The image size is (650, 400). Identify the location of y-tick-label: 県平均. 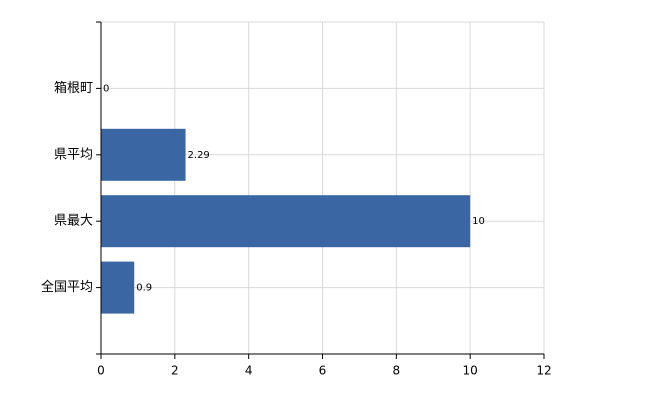
(73, 154).